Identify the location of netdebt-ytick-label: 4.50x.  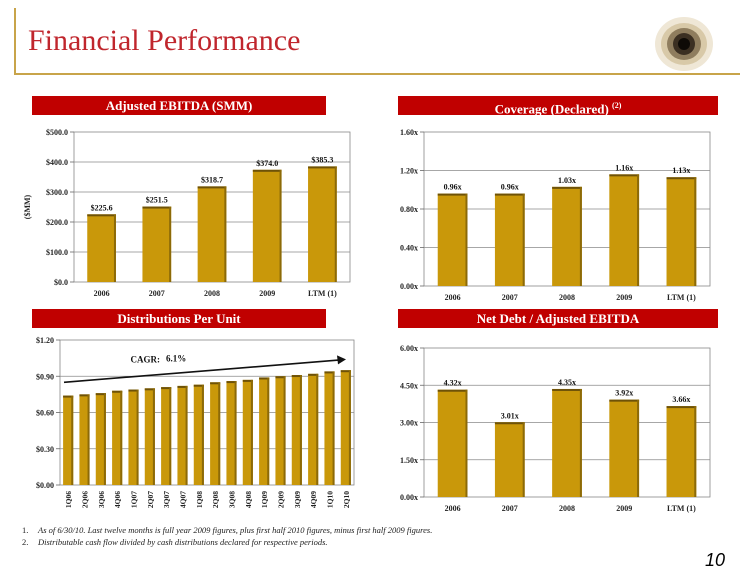
(409, 385).